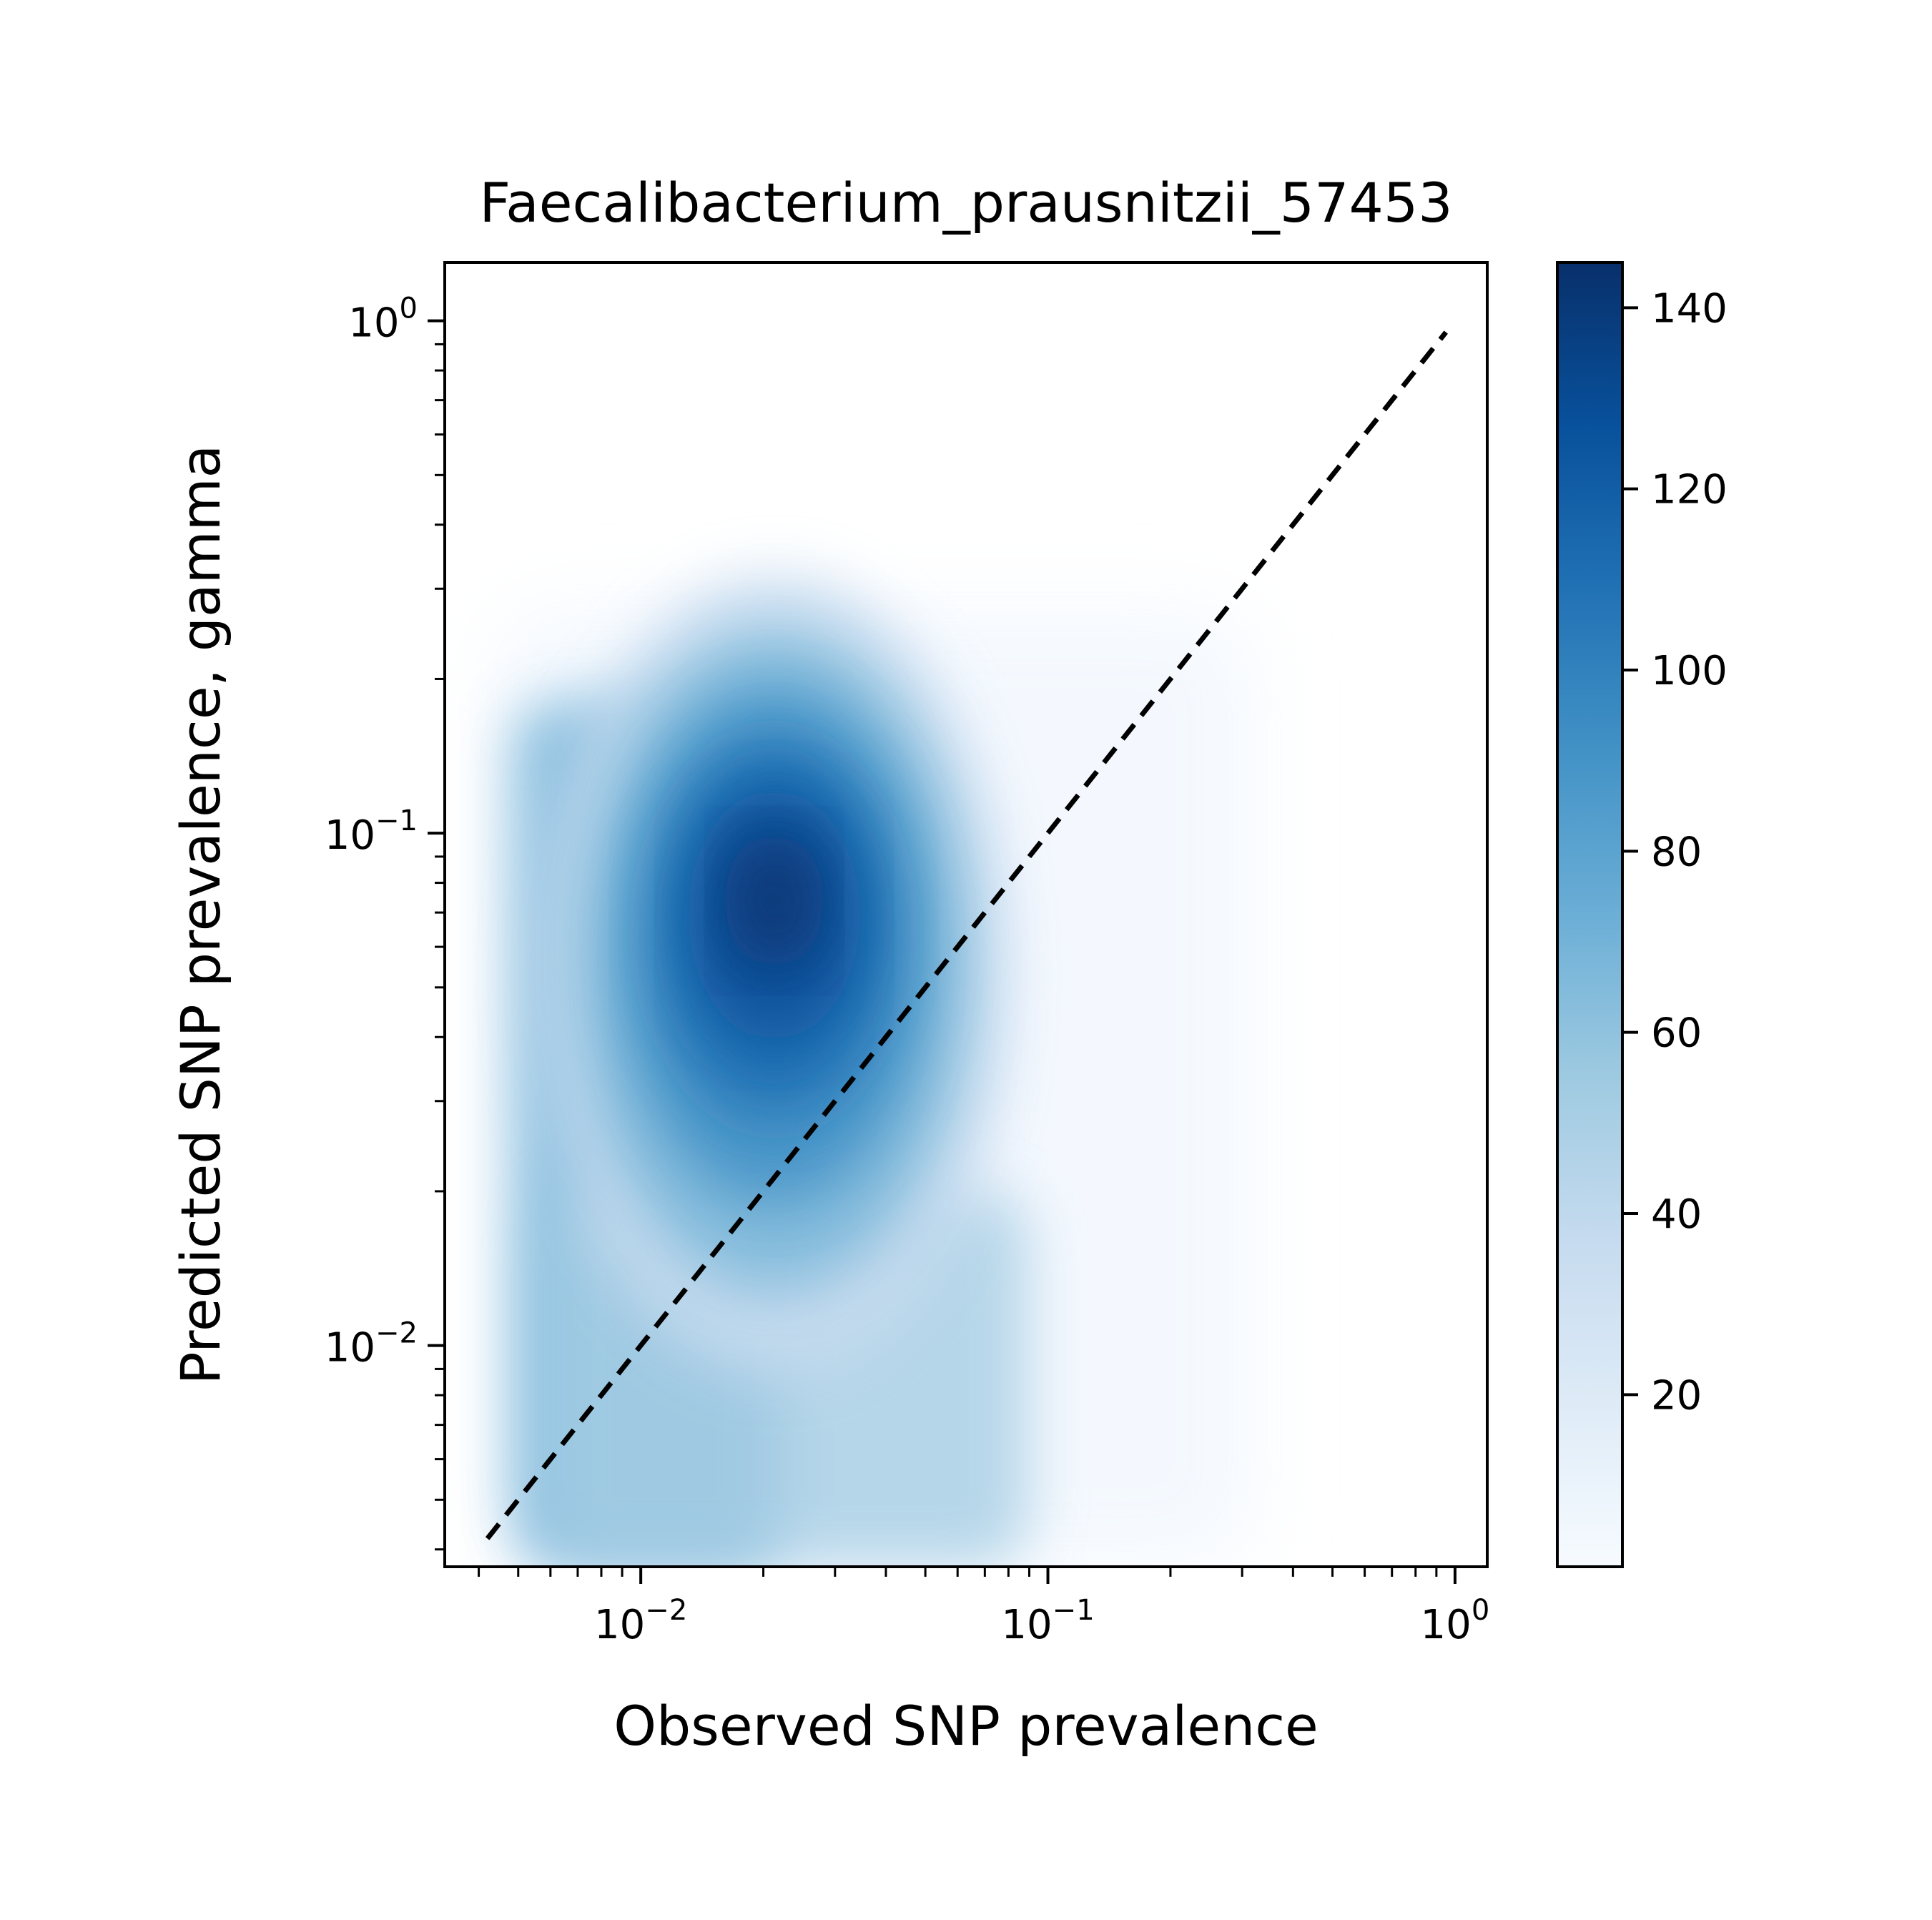 This screenshot has width=1932, height=1920. Describe the element at coordinates (1689, 490) in the screenshot. I see `colorbar-tick-label: 120` at that location.